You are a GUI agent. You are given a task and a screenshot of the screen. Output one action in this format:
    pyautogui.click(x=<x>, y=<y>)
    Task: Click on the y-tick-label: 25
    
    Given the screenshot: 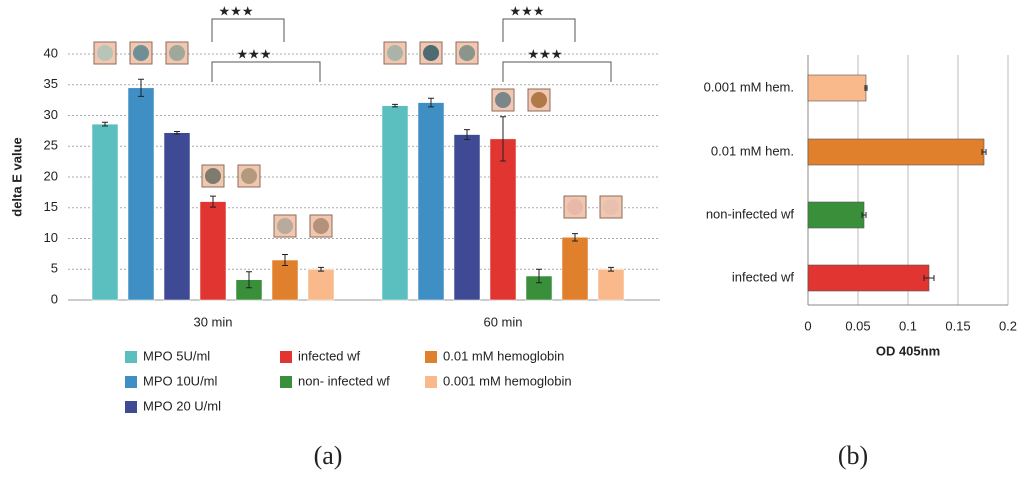 What is the action you would take?
    pyautogui.click(x=51, y=145)
    